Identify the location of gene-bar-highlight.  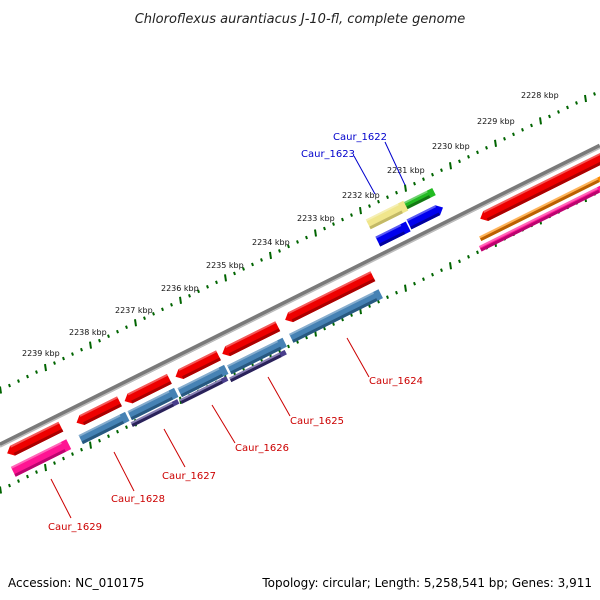
(539, 208).